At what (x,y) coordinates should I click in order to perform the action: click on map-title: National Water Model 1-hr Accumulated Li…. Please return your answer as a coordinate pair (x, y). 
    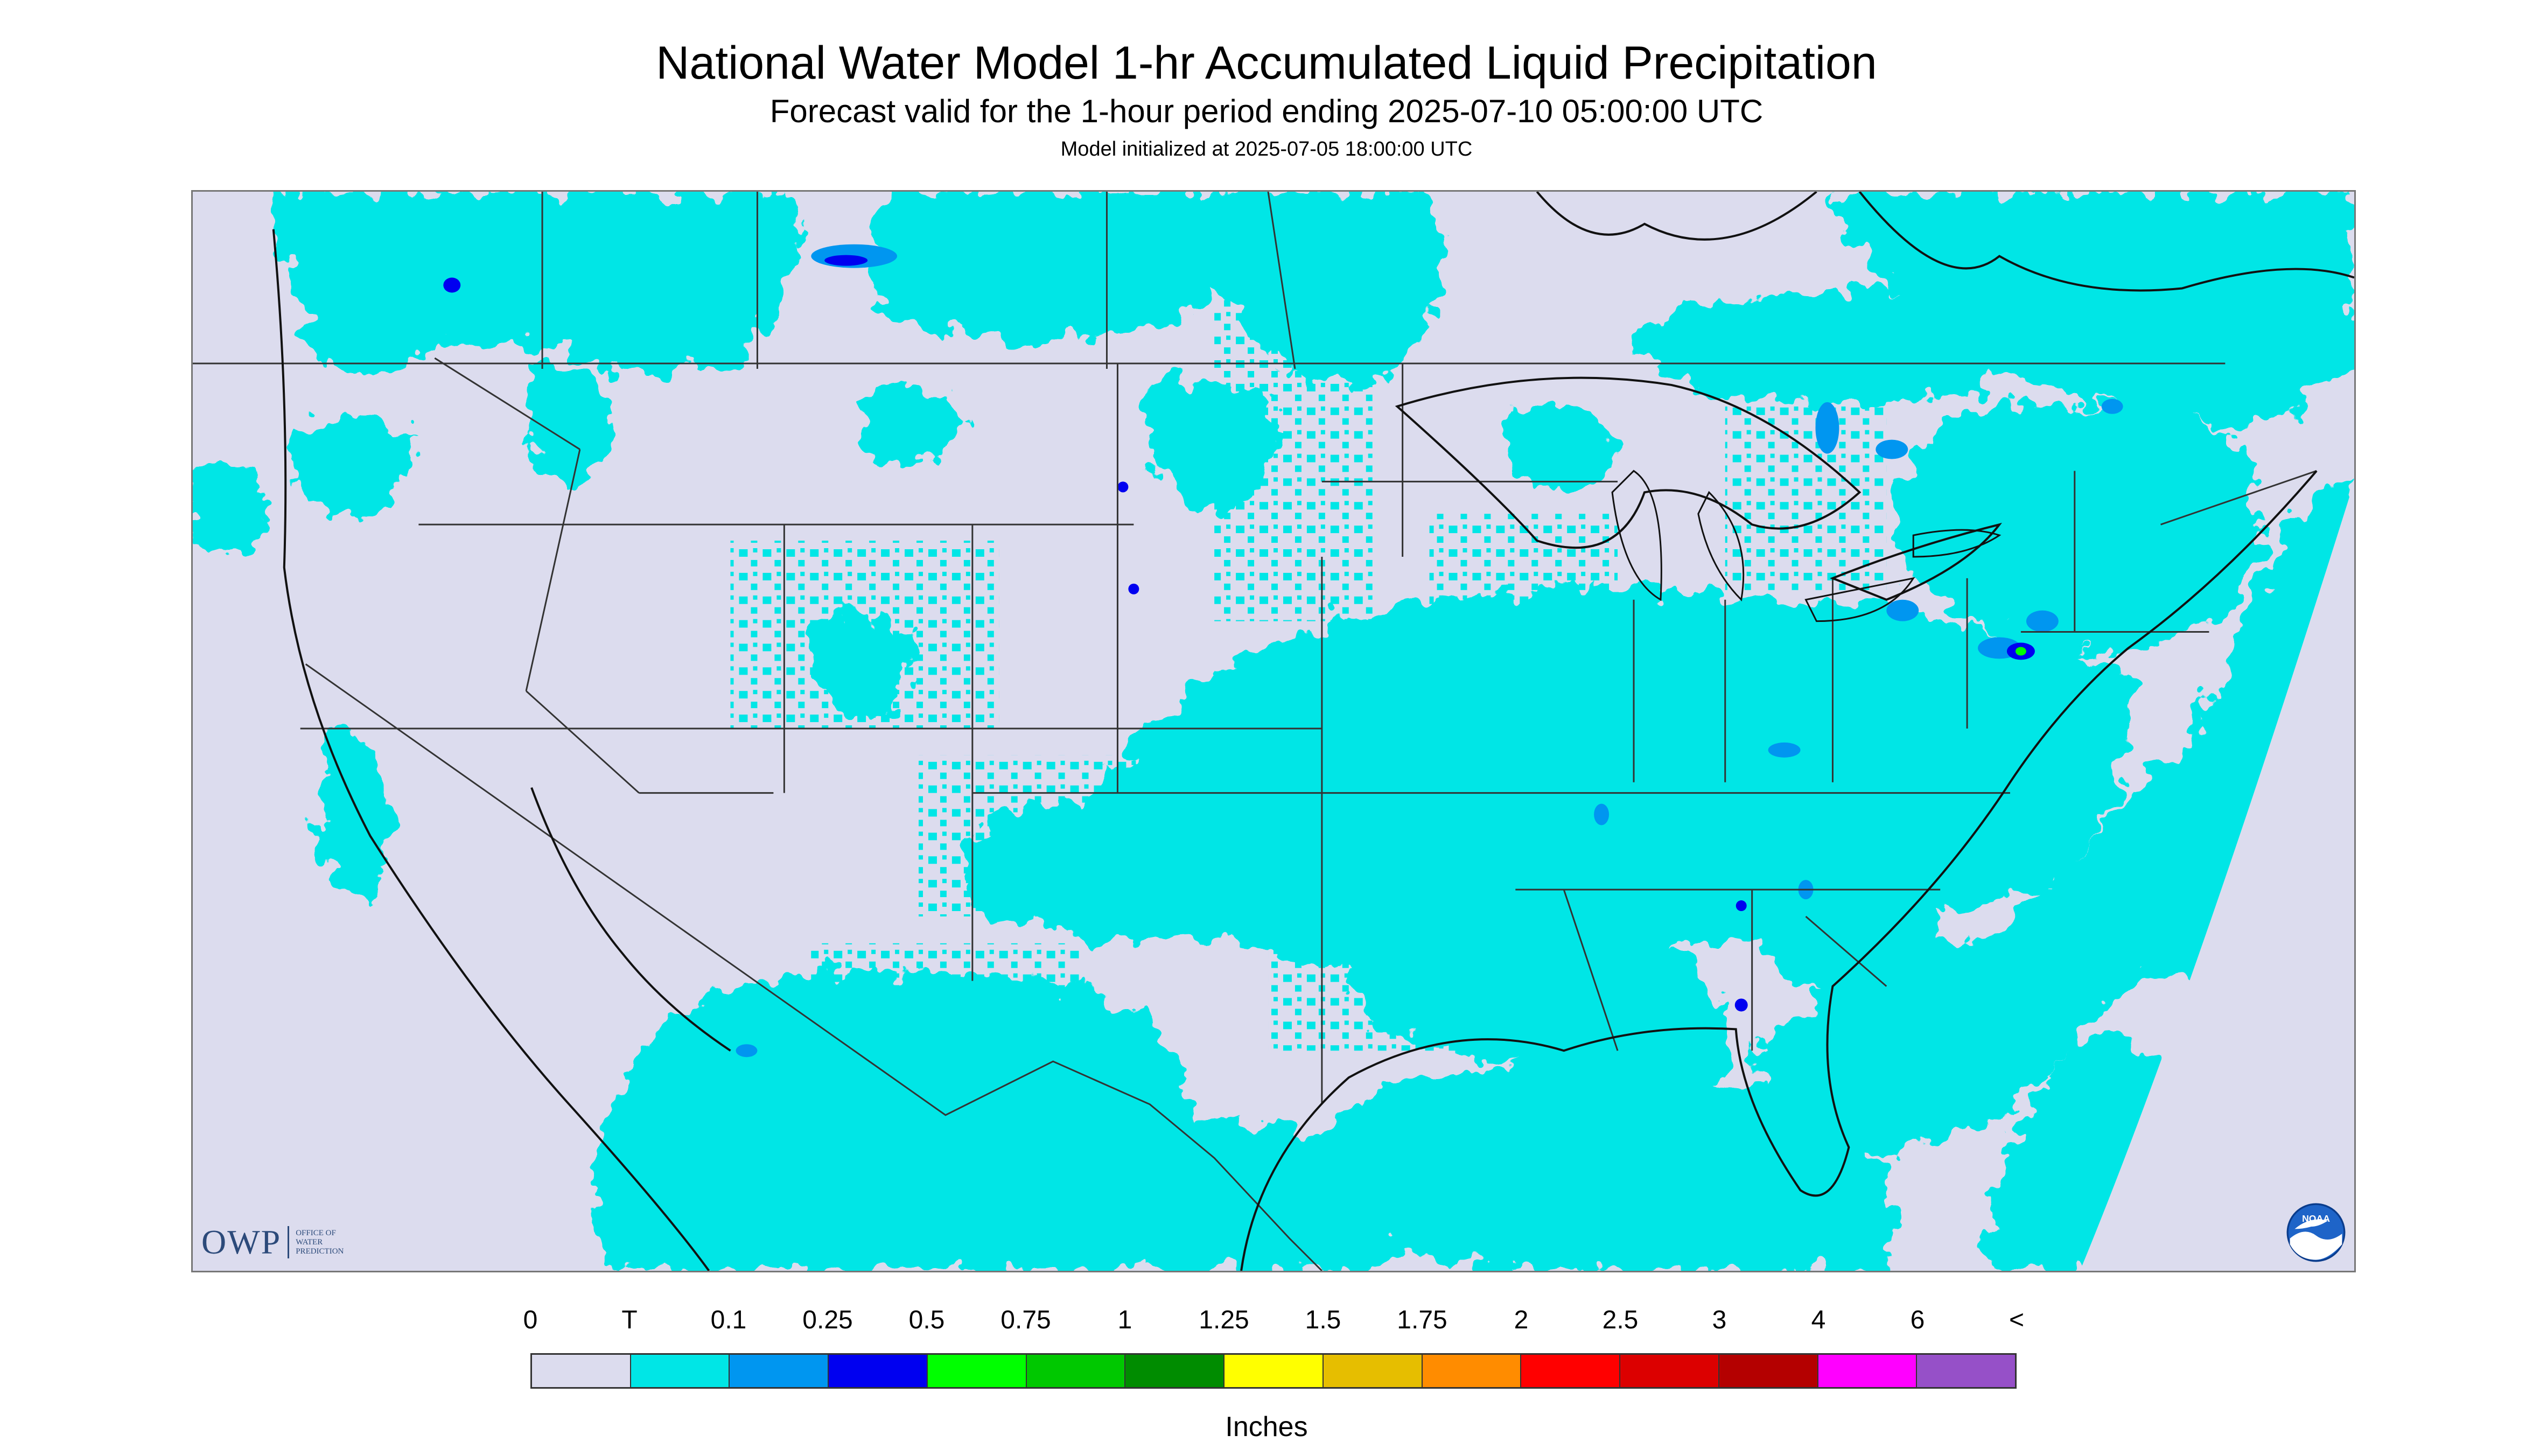
    Looking at the image, I should click on (1266, 63).